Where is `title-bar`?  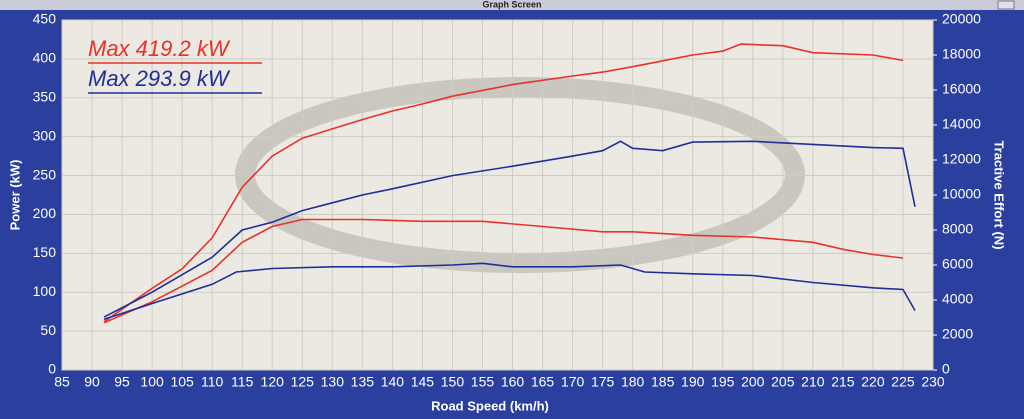
title-bar is located at coordinates (512, 5).